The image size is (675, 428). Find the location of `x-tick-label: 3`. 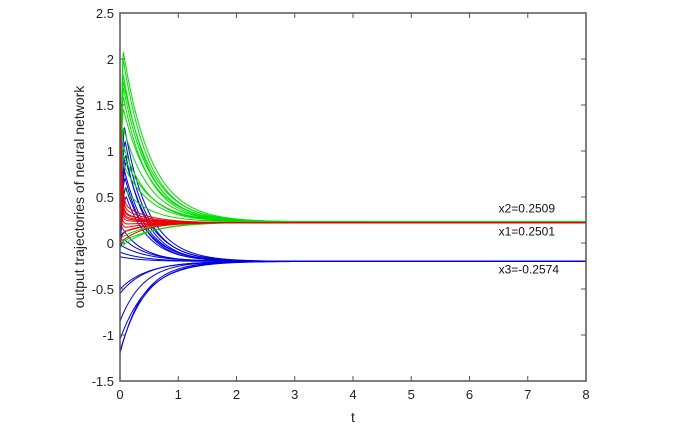

x-tick-label: 3 is located at coordinates (294, 394).